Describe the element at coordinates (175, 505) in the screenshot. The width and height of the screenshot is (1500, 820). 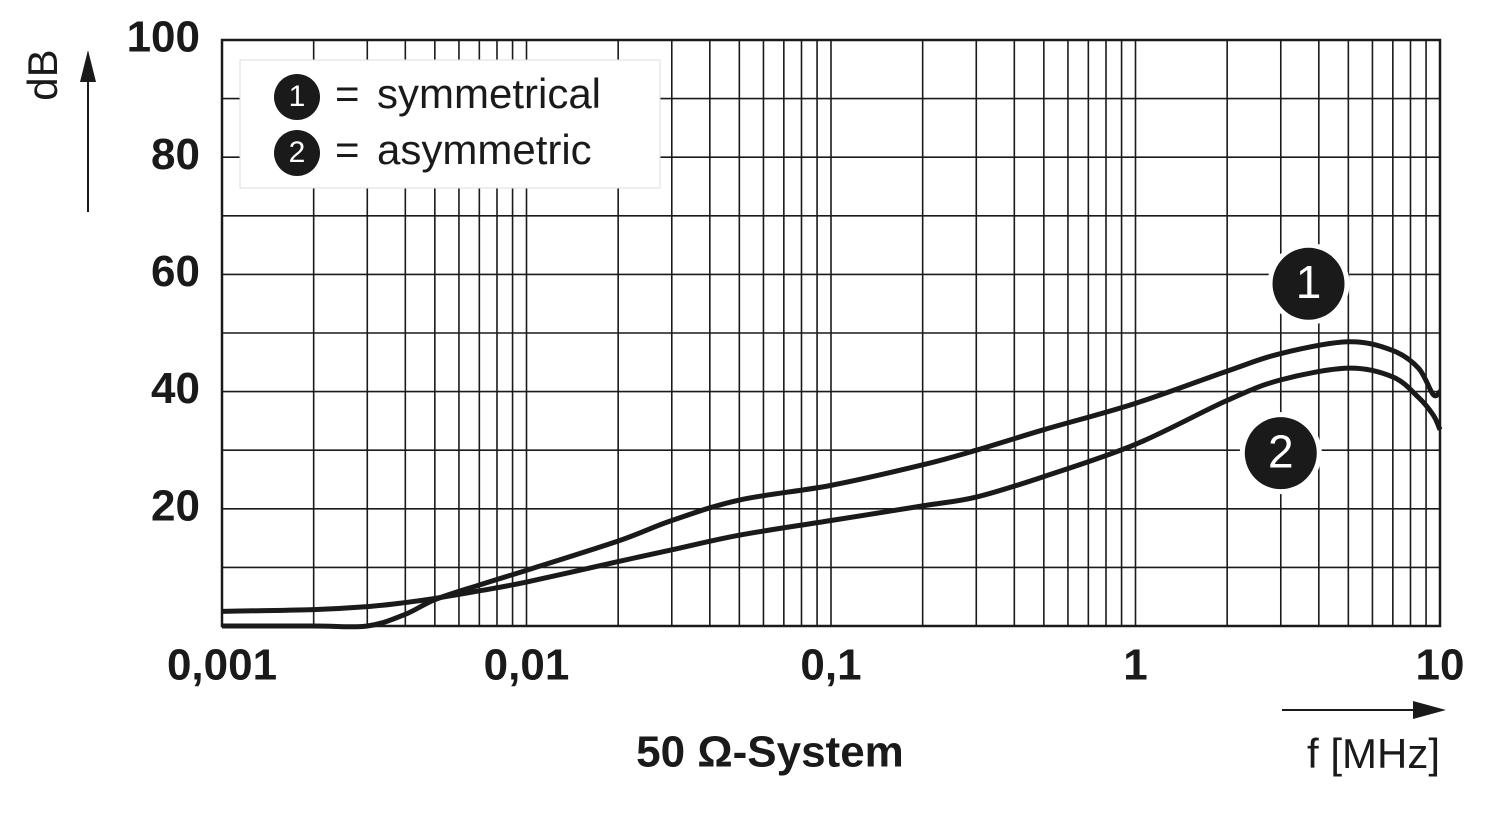
I see `y-tick-label: 20` at that location.